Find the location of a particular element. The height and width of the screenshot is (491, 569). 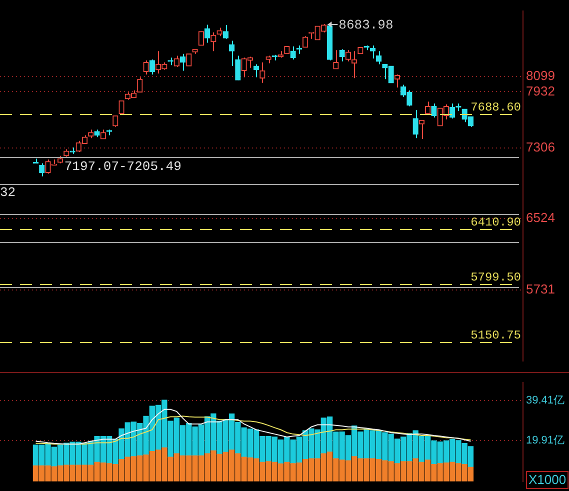

y-tick-label: 19.91亿 is located at coordinates (545, 440).